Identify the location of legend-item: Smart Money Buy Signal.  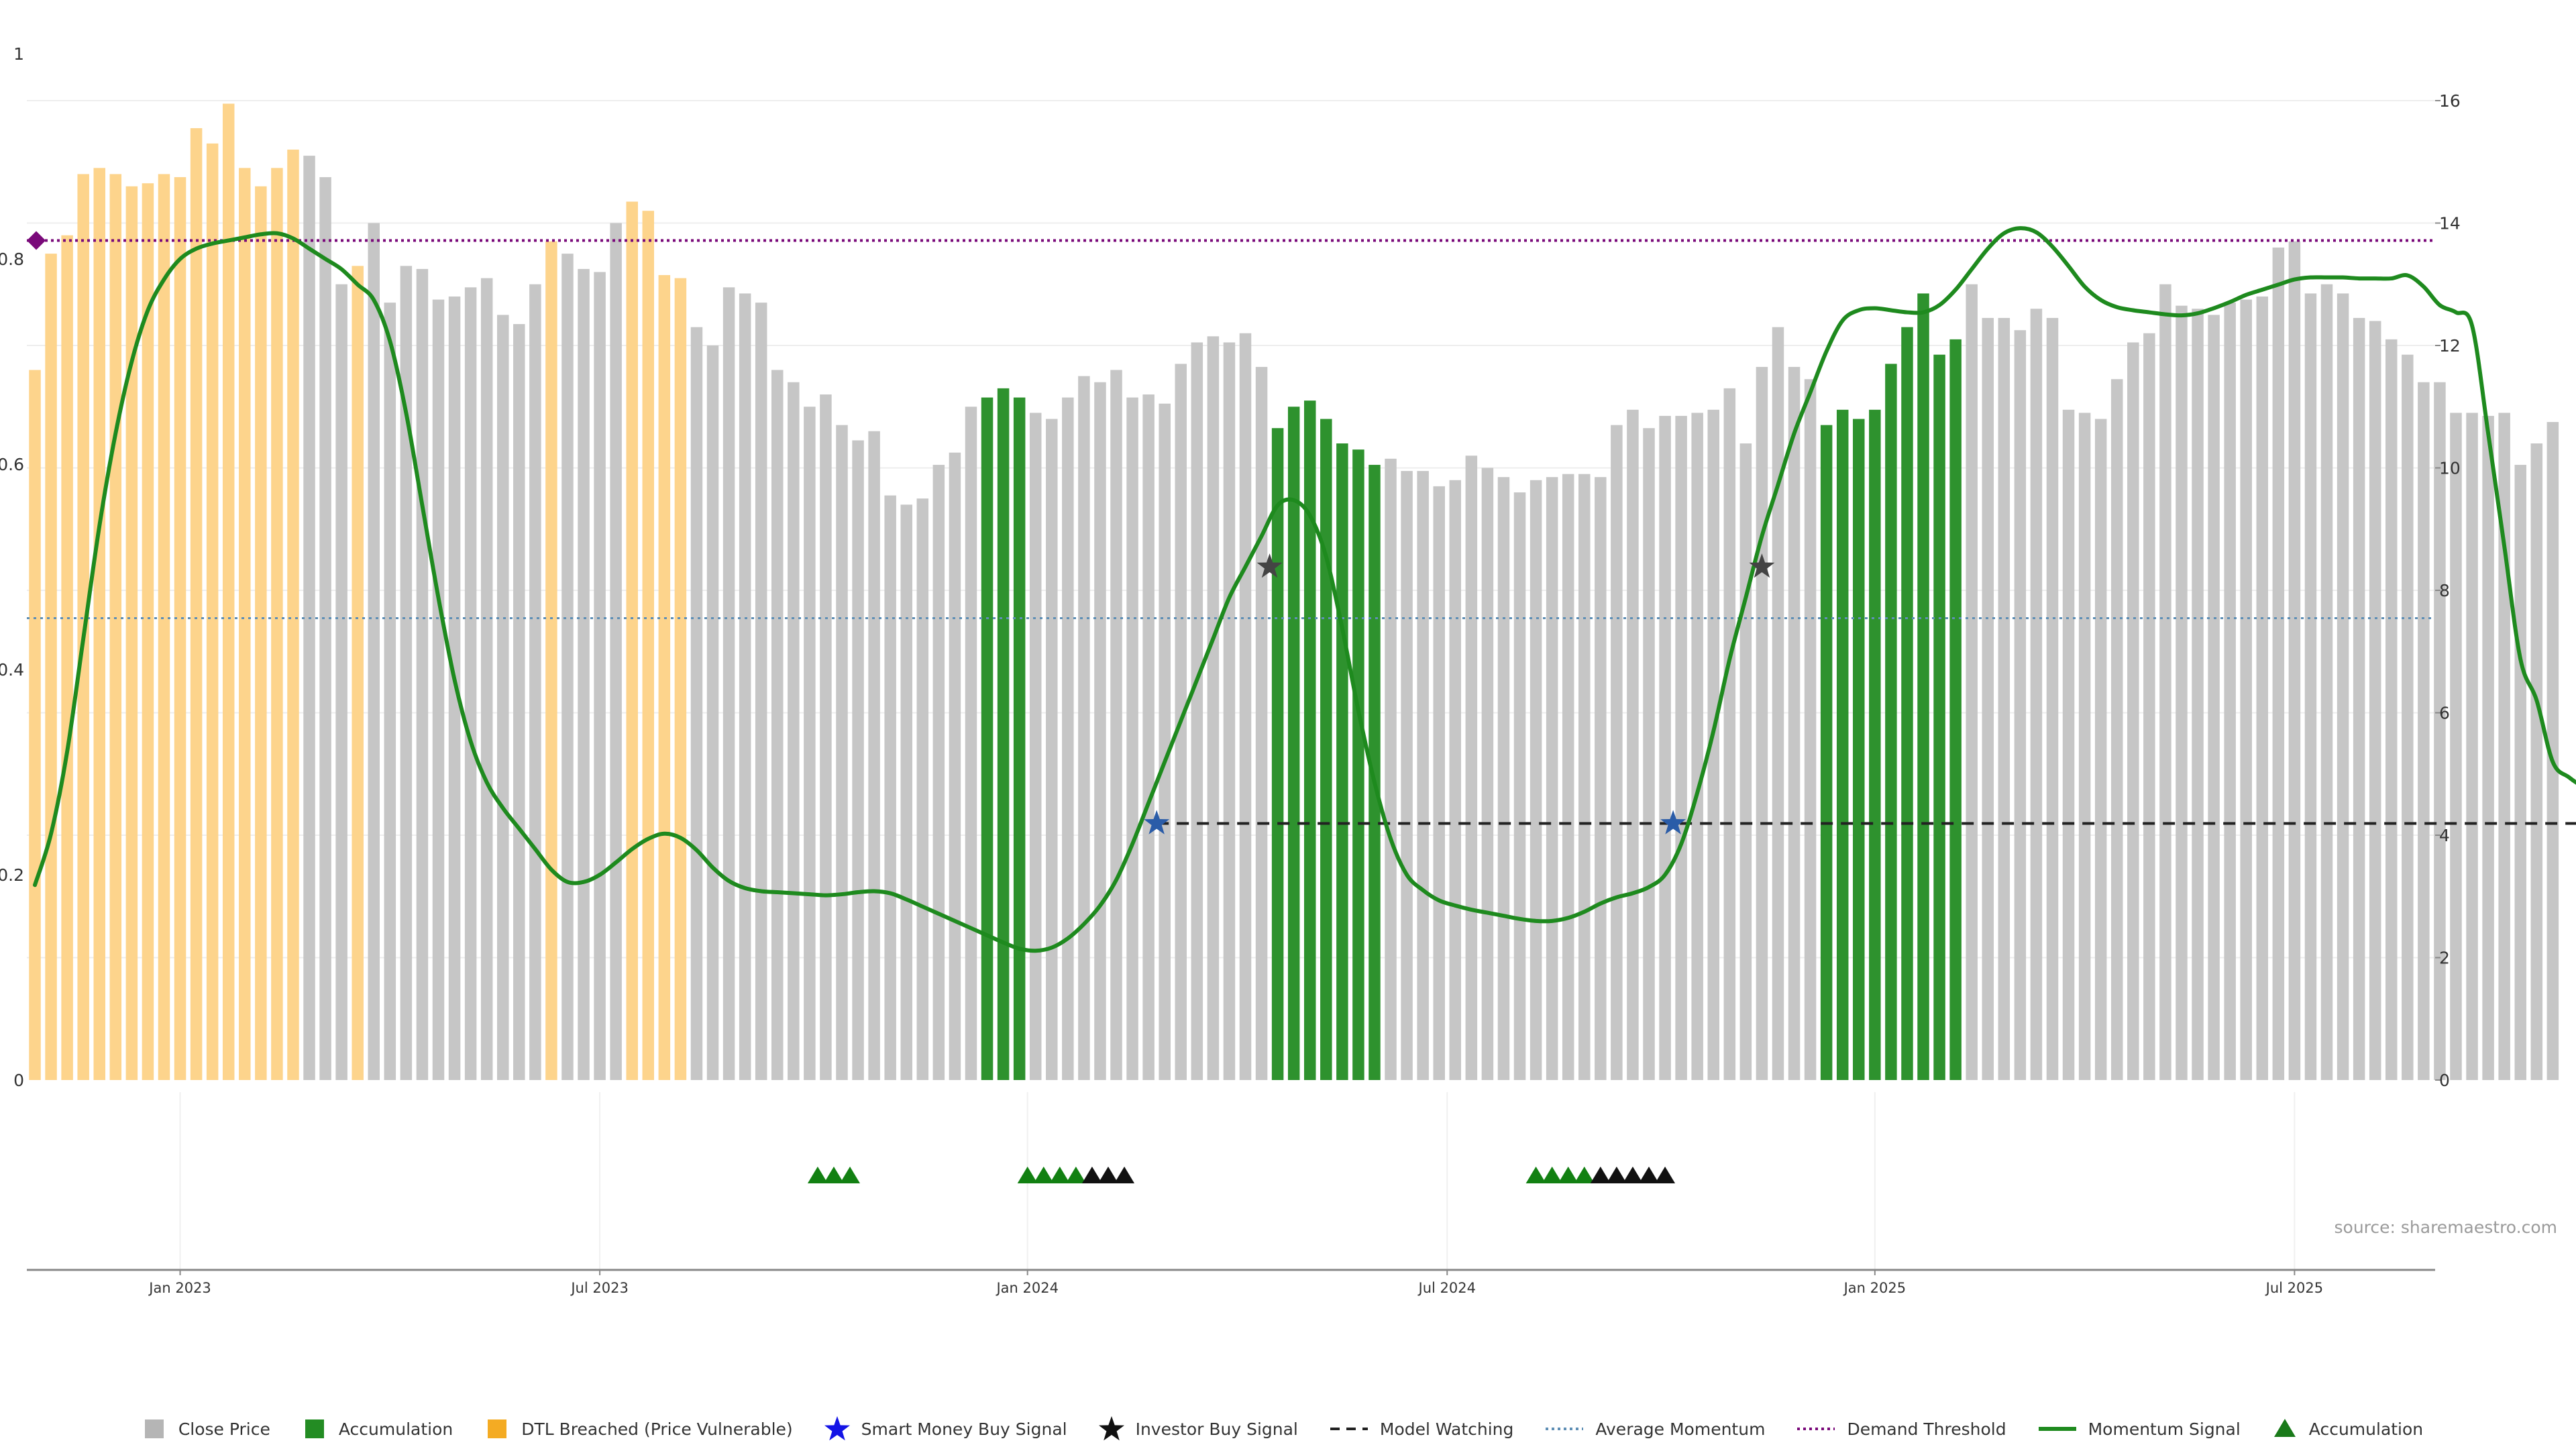
(945, 1428).